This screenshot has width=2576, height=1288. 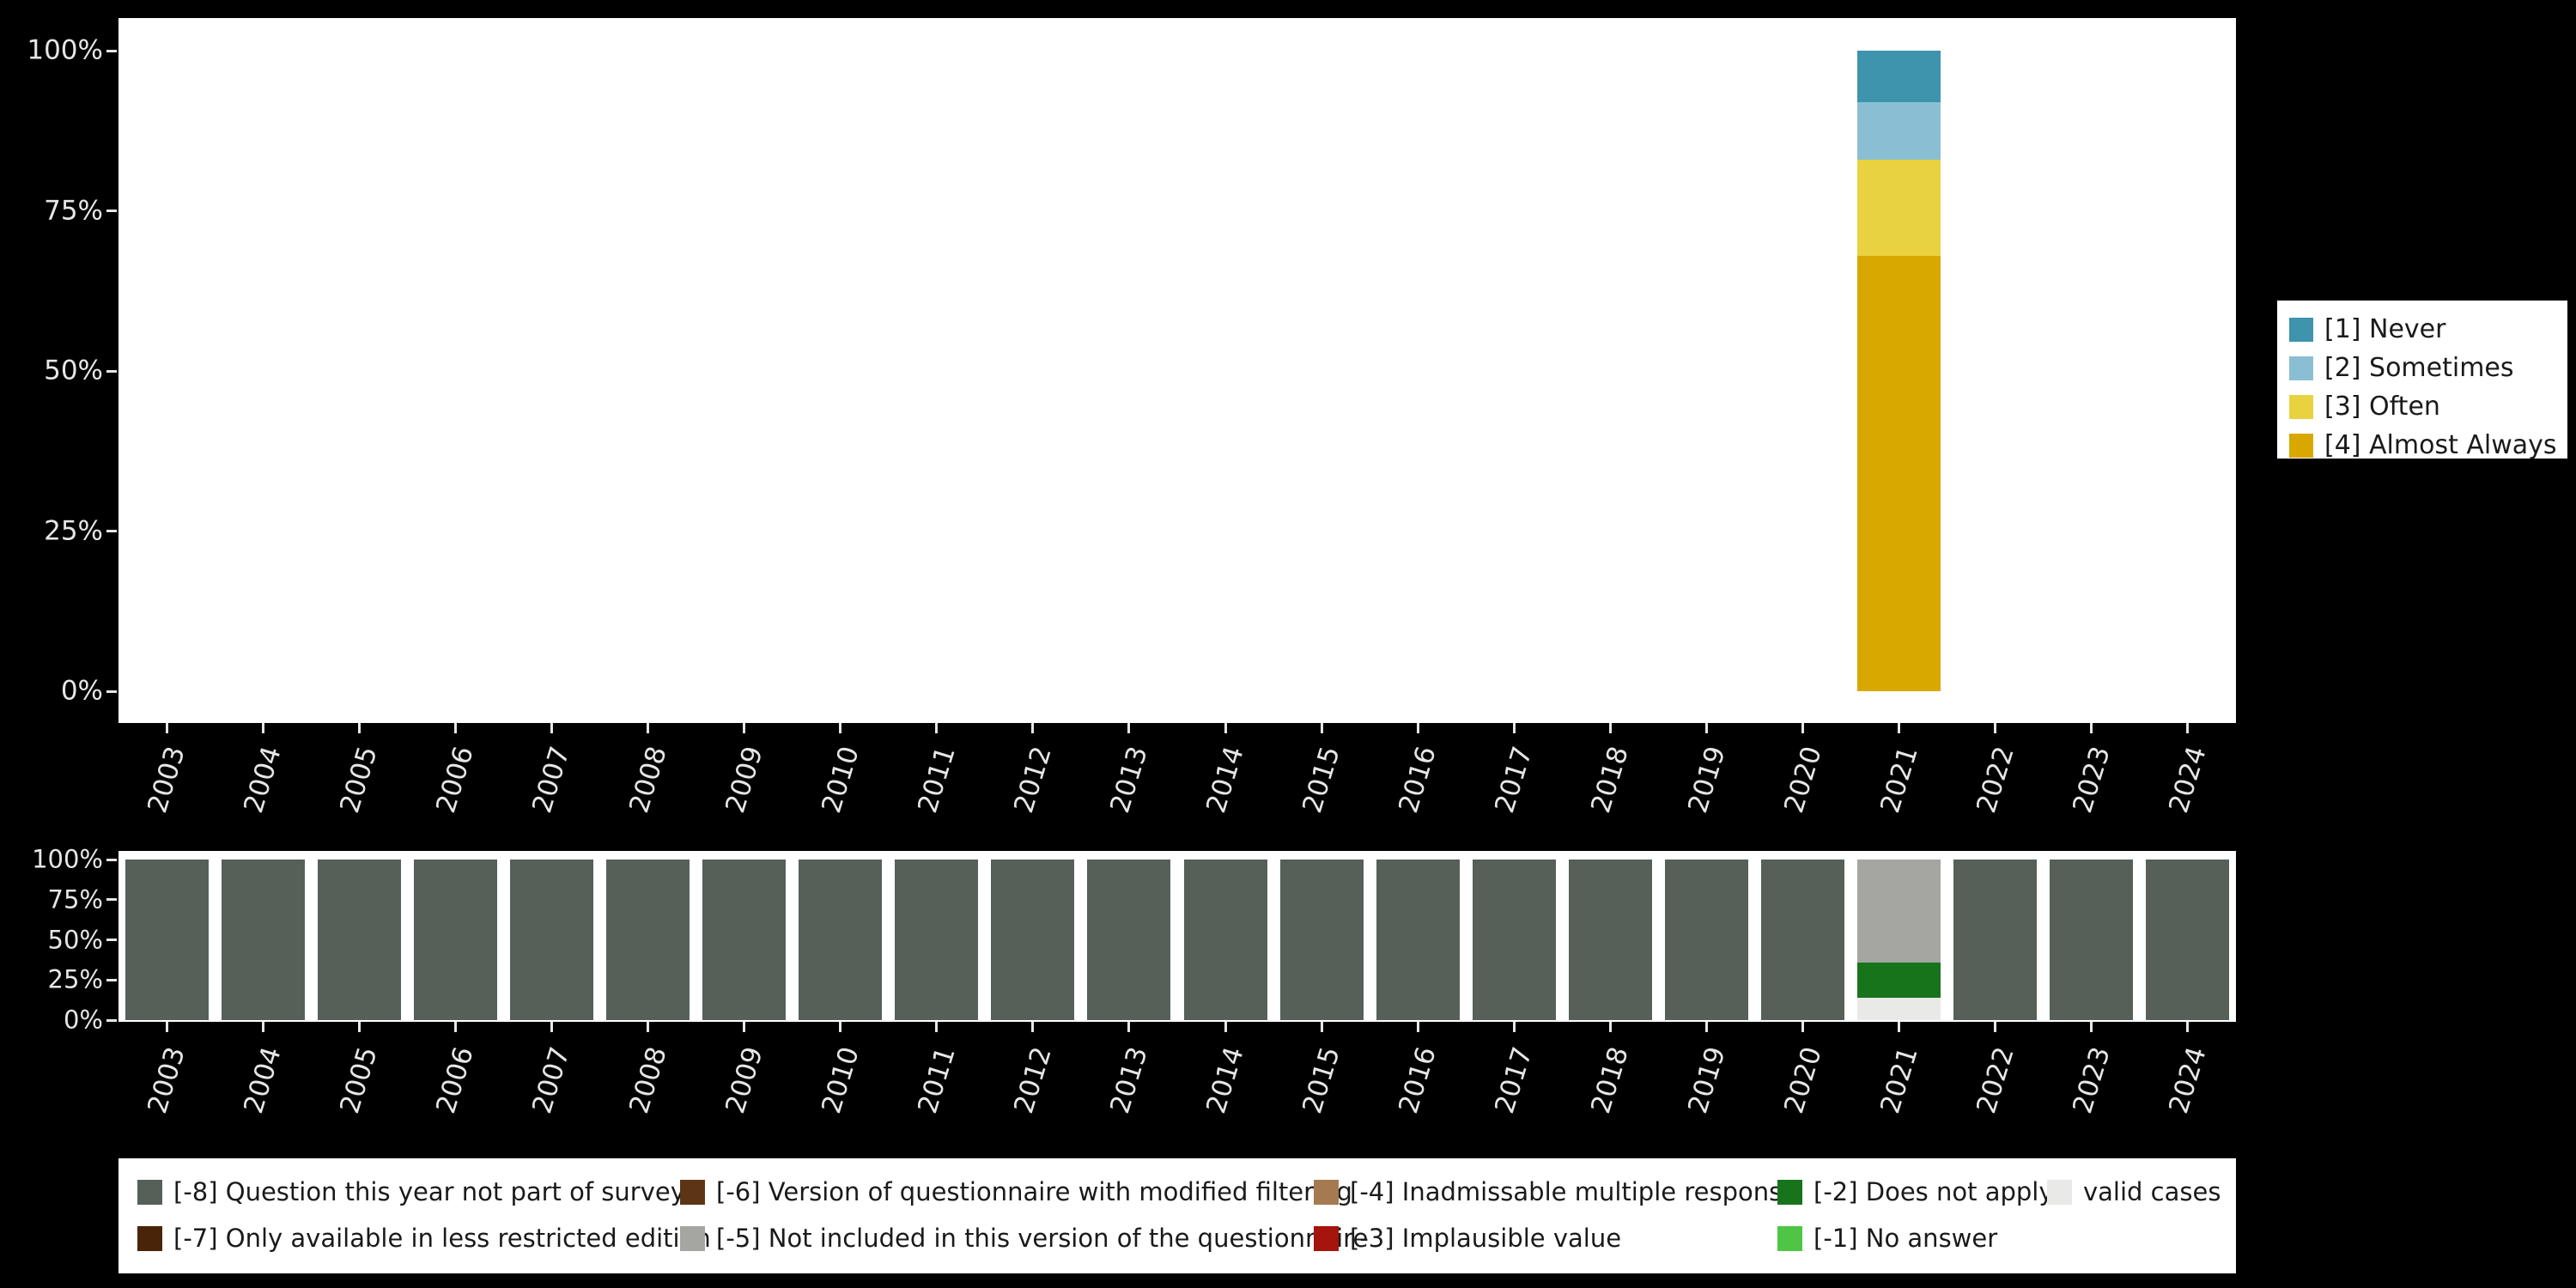 I want to click on x-axis-year-text: 2024, so click(x=2188, y=780).